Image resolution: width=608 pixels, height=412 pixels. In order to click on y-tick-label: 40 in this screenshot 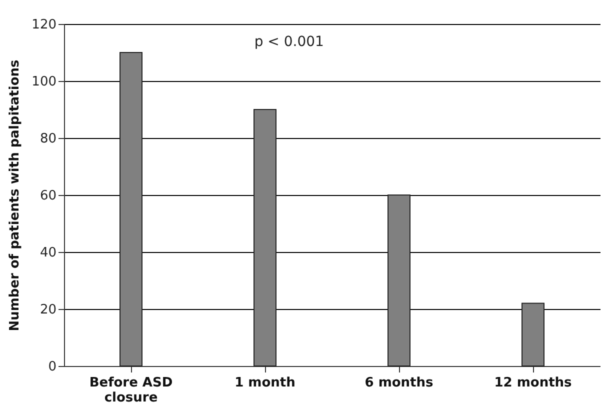, I will do `click(48, 253)`.